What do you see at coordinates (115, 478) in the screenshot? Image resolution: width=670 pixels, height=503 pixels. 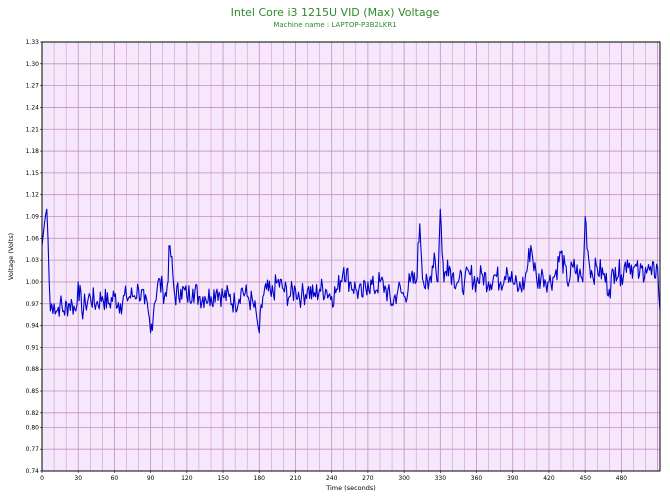 I see `x-tick-label: 60` at bounding box center [115, 478].